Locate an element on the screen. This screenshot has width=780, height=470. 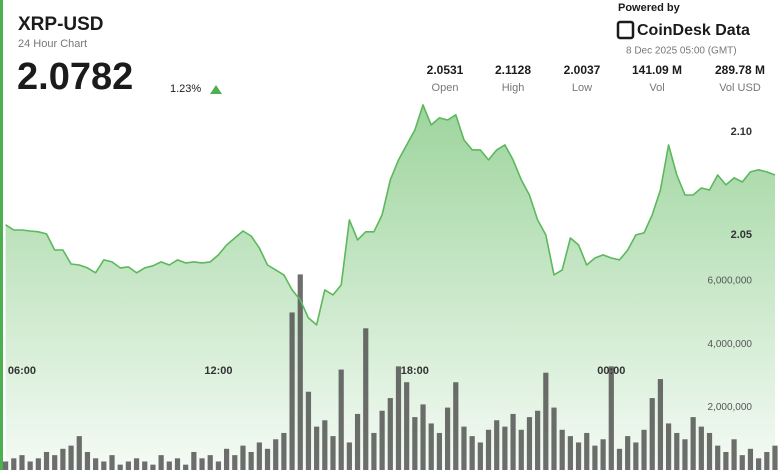
date: 8 Dec 2025 05:00 (GMT) is located at coordinates (681, 51).